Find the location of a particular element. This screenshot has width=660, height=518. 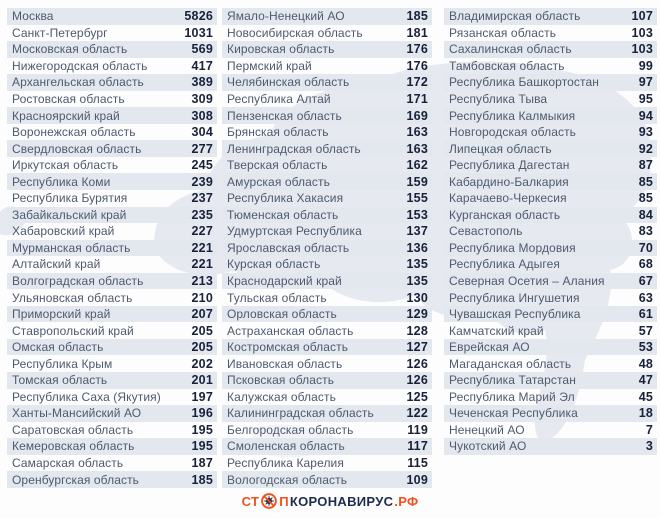

region-name: Тюменская область is located at coordinates (283, 214).